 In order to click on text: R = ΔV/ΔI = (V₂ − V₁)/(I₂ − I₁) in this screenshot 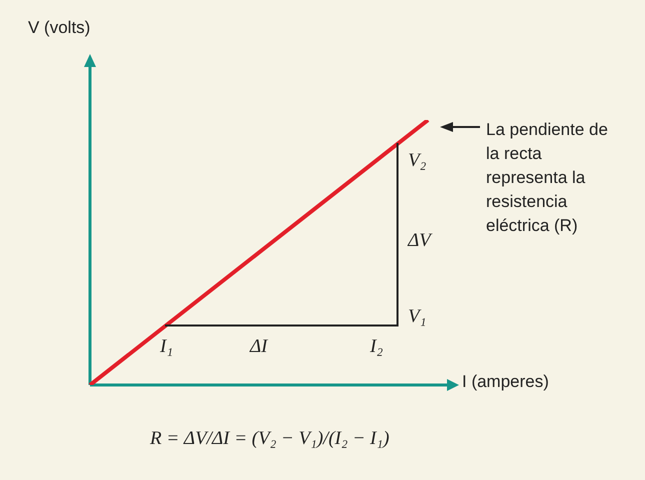, I will do `click(270, 439)`.